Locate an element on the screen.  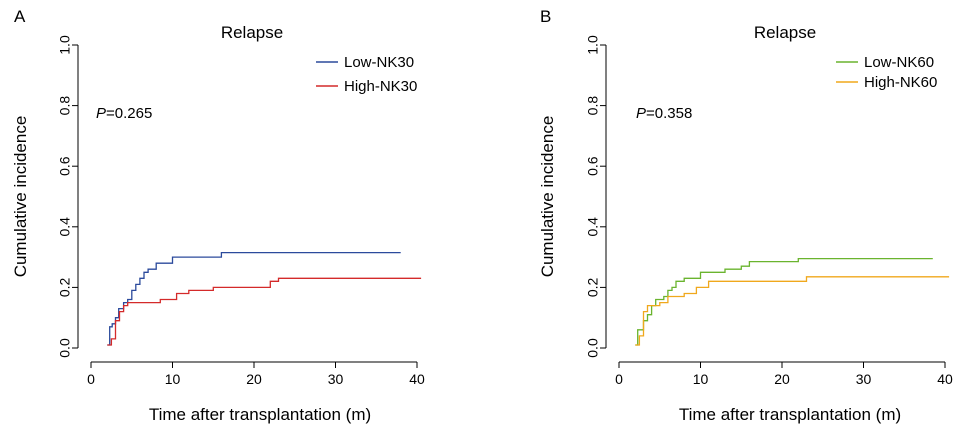
panel-label: A is located at coordinates (20, 16).